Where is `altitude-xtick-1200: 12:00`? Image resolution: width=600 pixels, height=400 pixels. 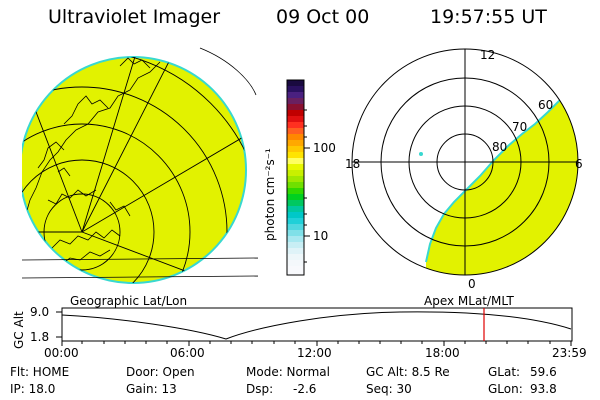
altitude-xtick-1200: 12:00 is located at coordinates (314, 353).